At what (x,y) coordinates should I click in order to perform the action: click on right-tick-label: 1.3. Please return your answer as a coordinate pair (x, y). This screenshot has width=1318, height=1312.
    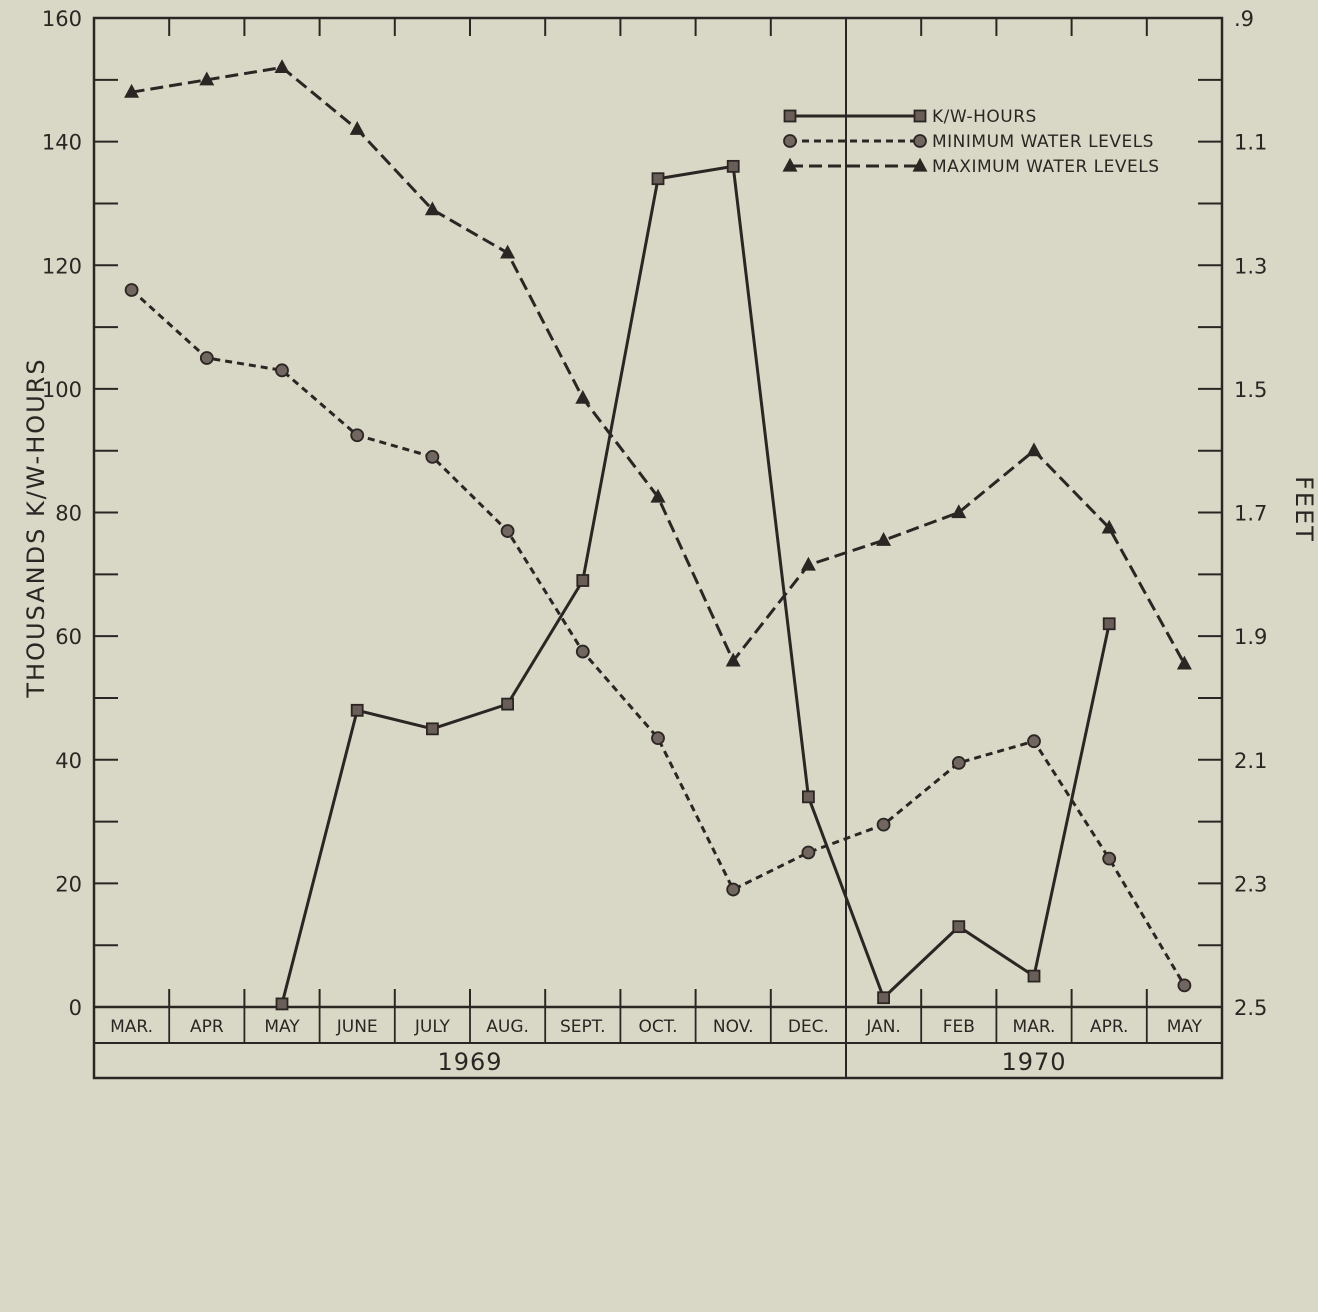
    Looking at the image, I should click on (1250, 266).